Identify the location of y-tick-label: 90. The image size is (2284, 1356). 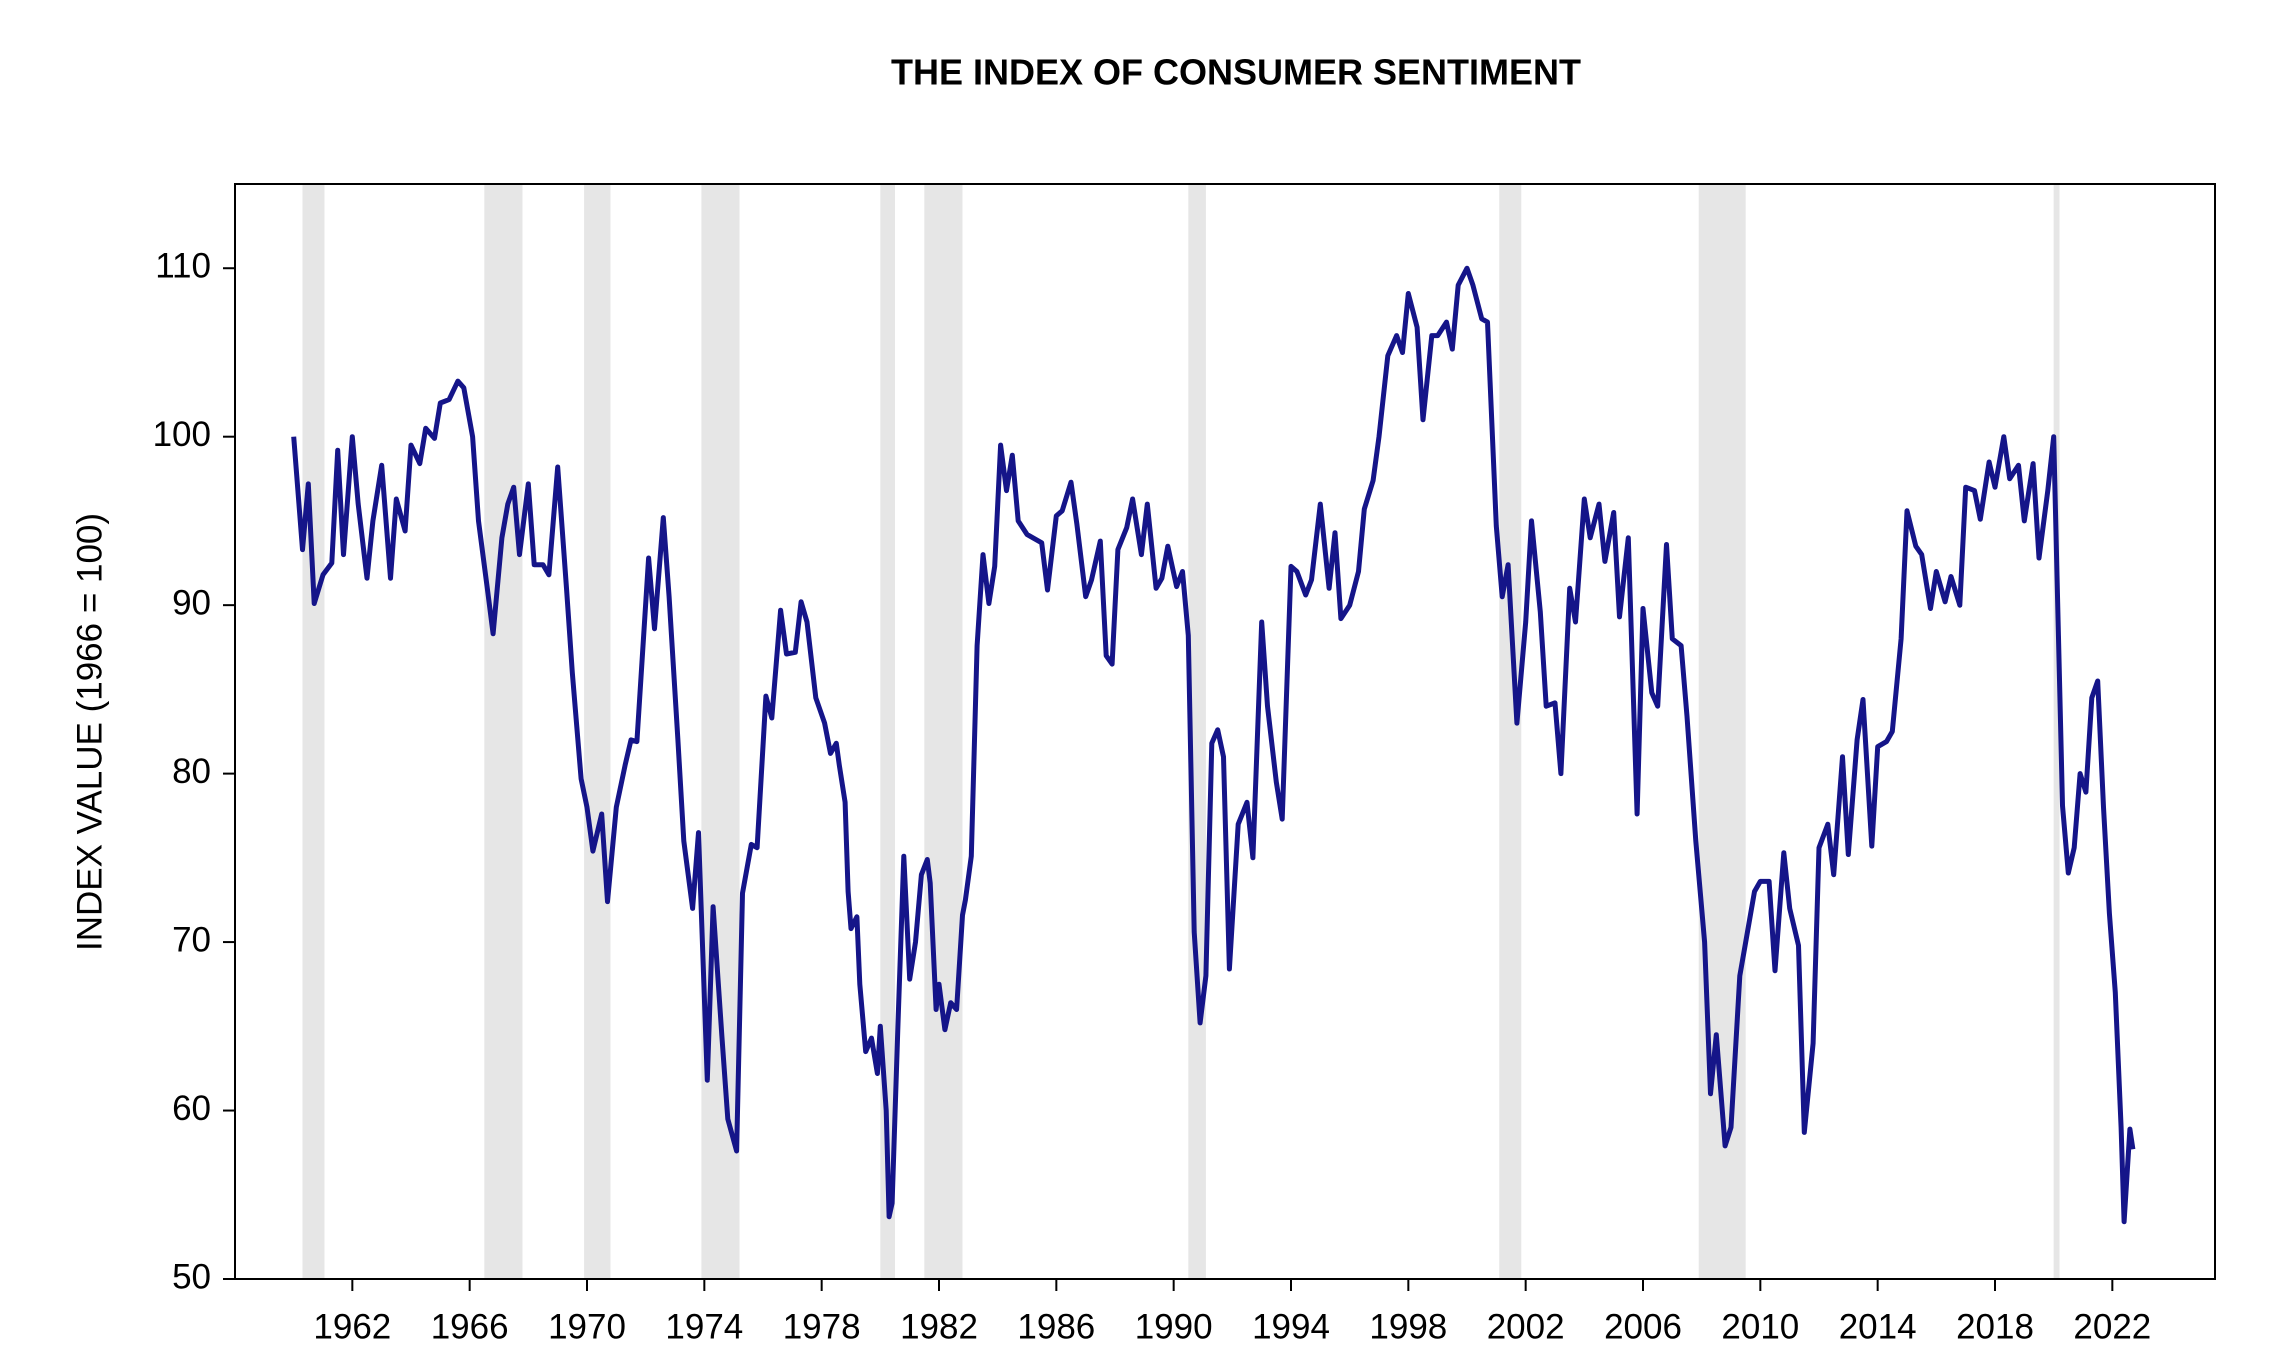
(191, 602).